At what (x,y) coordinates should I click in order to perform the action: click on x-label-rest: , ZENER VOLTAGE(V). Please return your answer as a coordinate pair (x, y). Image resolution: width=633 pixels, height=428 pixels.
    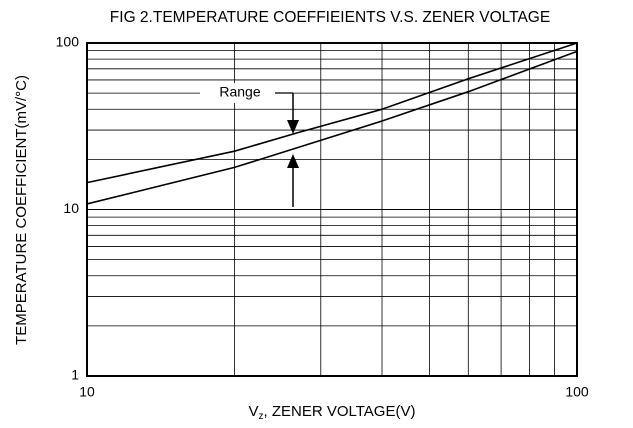
    Looking at the image, I should click on (340, 411).